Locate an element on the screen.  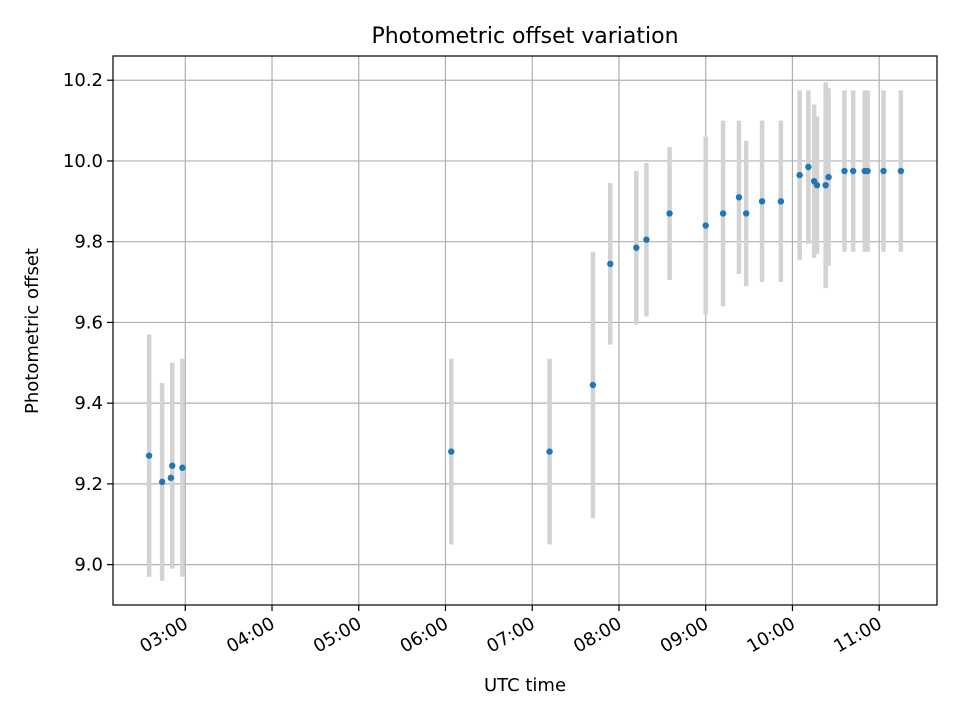
y-axis-label: Photometric offset is located at coordinates (32, 331).